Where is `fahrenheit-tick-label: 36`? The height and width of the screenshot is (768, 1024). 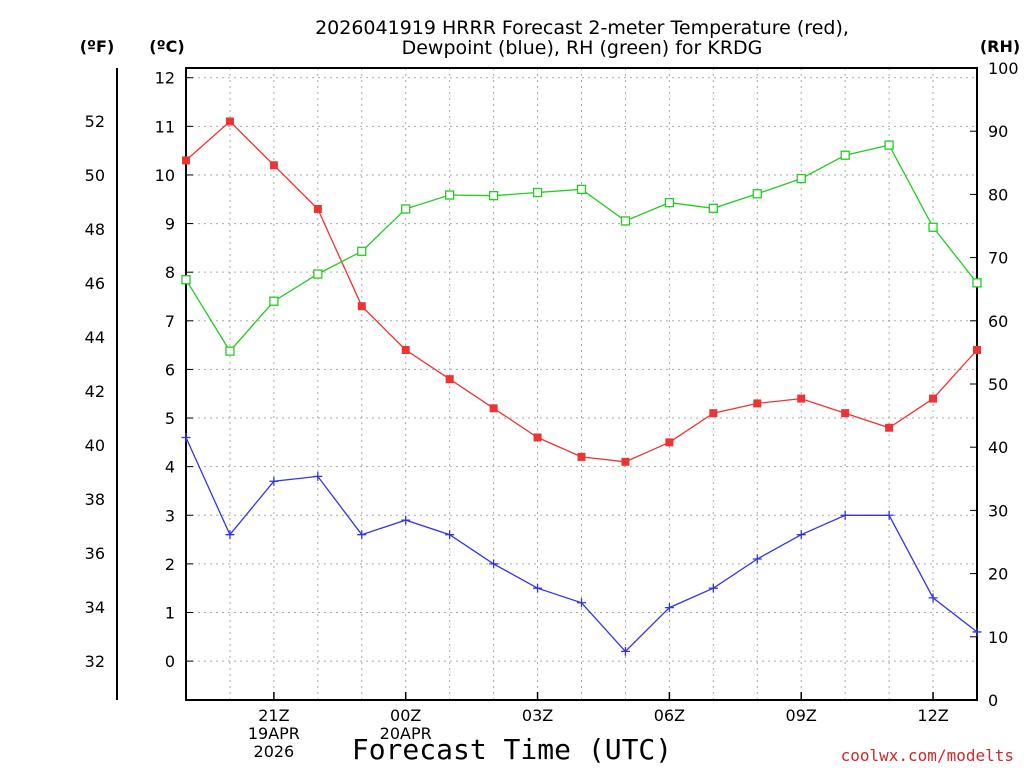
fahrenheit-tick-label: 36 is located at coordinates (95, 553).